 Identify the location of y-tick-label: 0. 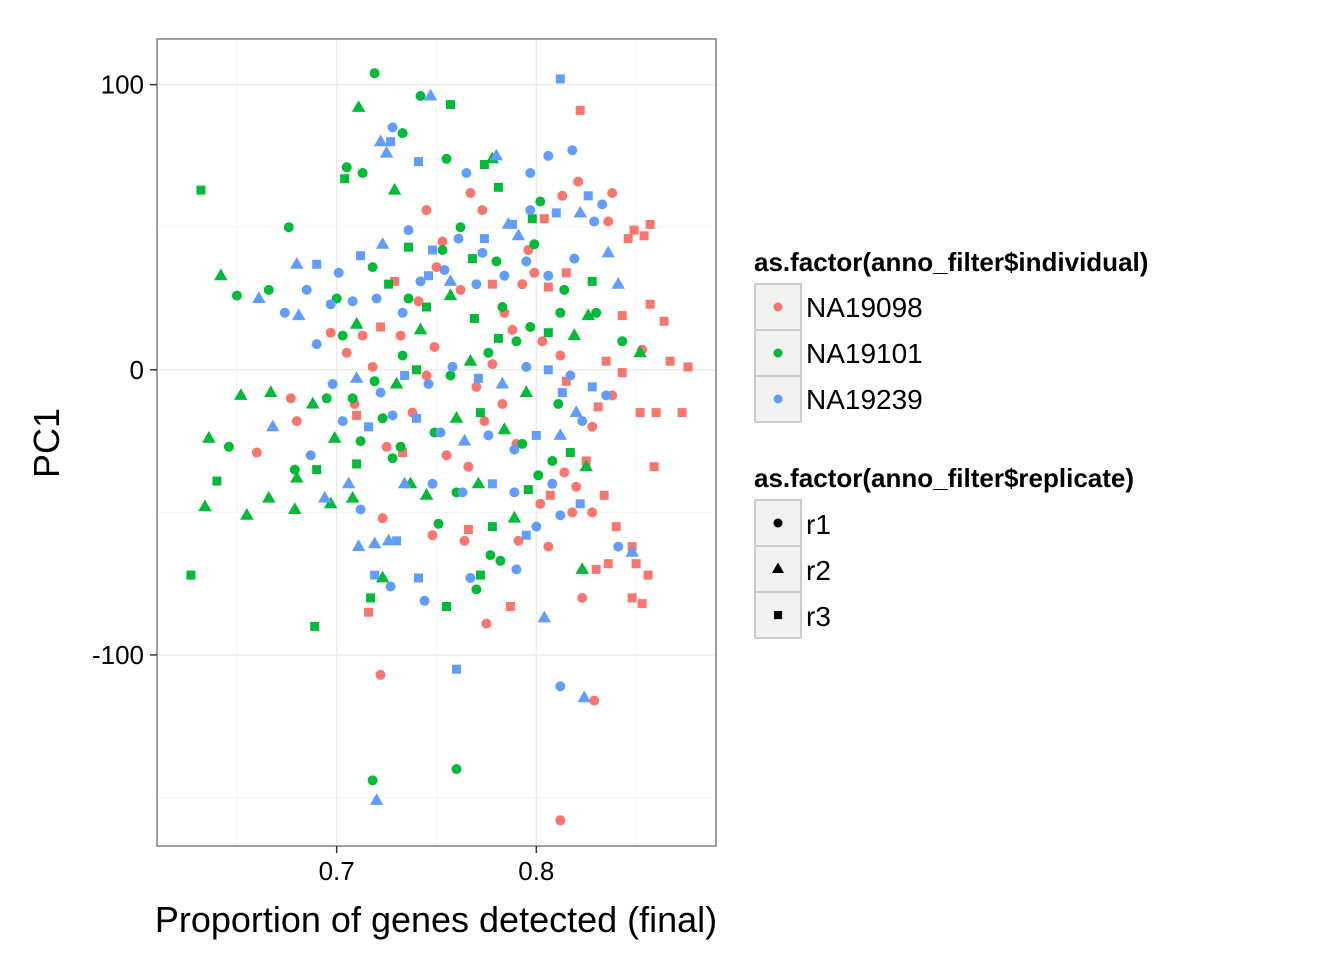
(137, 370).